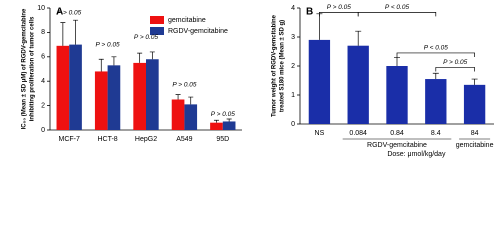  I want to click on x-tick-label: 0.084, so click(358, 133).